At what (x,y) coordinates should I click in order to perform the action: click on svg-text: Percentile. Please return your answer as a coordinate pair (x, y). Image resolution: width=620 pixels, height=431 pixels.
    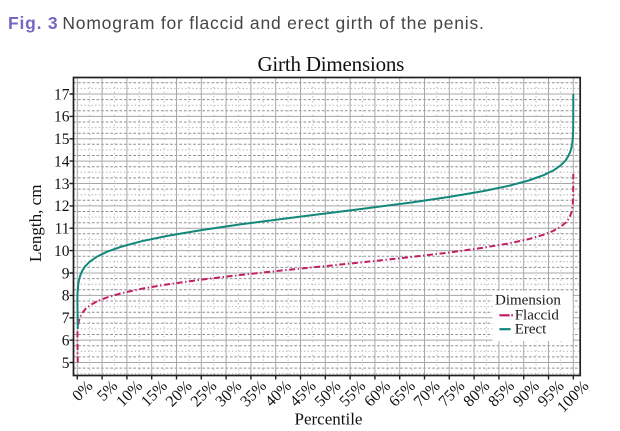
    Looking at the image, I should click on (329, 418).